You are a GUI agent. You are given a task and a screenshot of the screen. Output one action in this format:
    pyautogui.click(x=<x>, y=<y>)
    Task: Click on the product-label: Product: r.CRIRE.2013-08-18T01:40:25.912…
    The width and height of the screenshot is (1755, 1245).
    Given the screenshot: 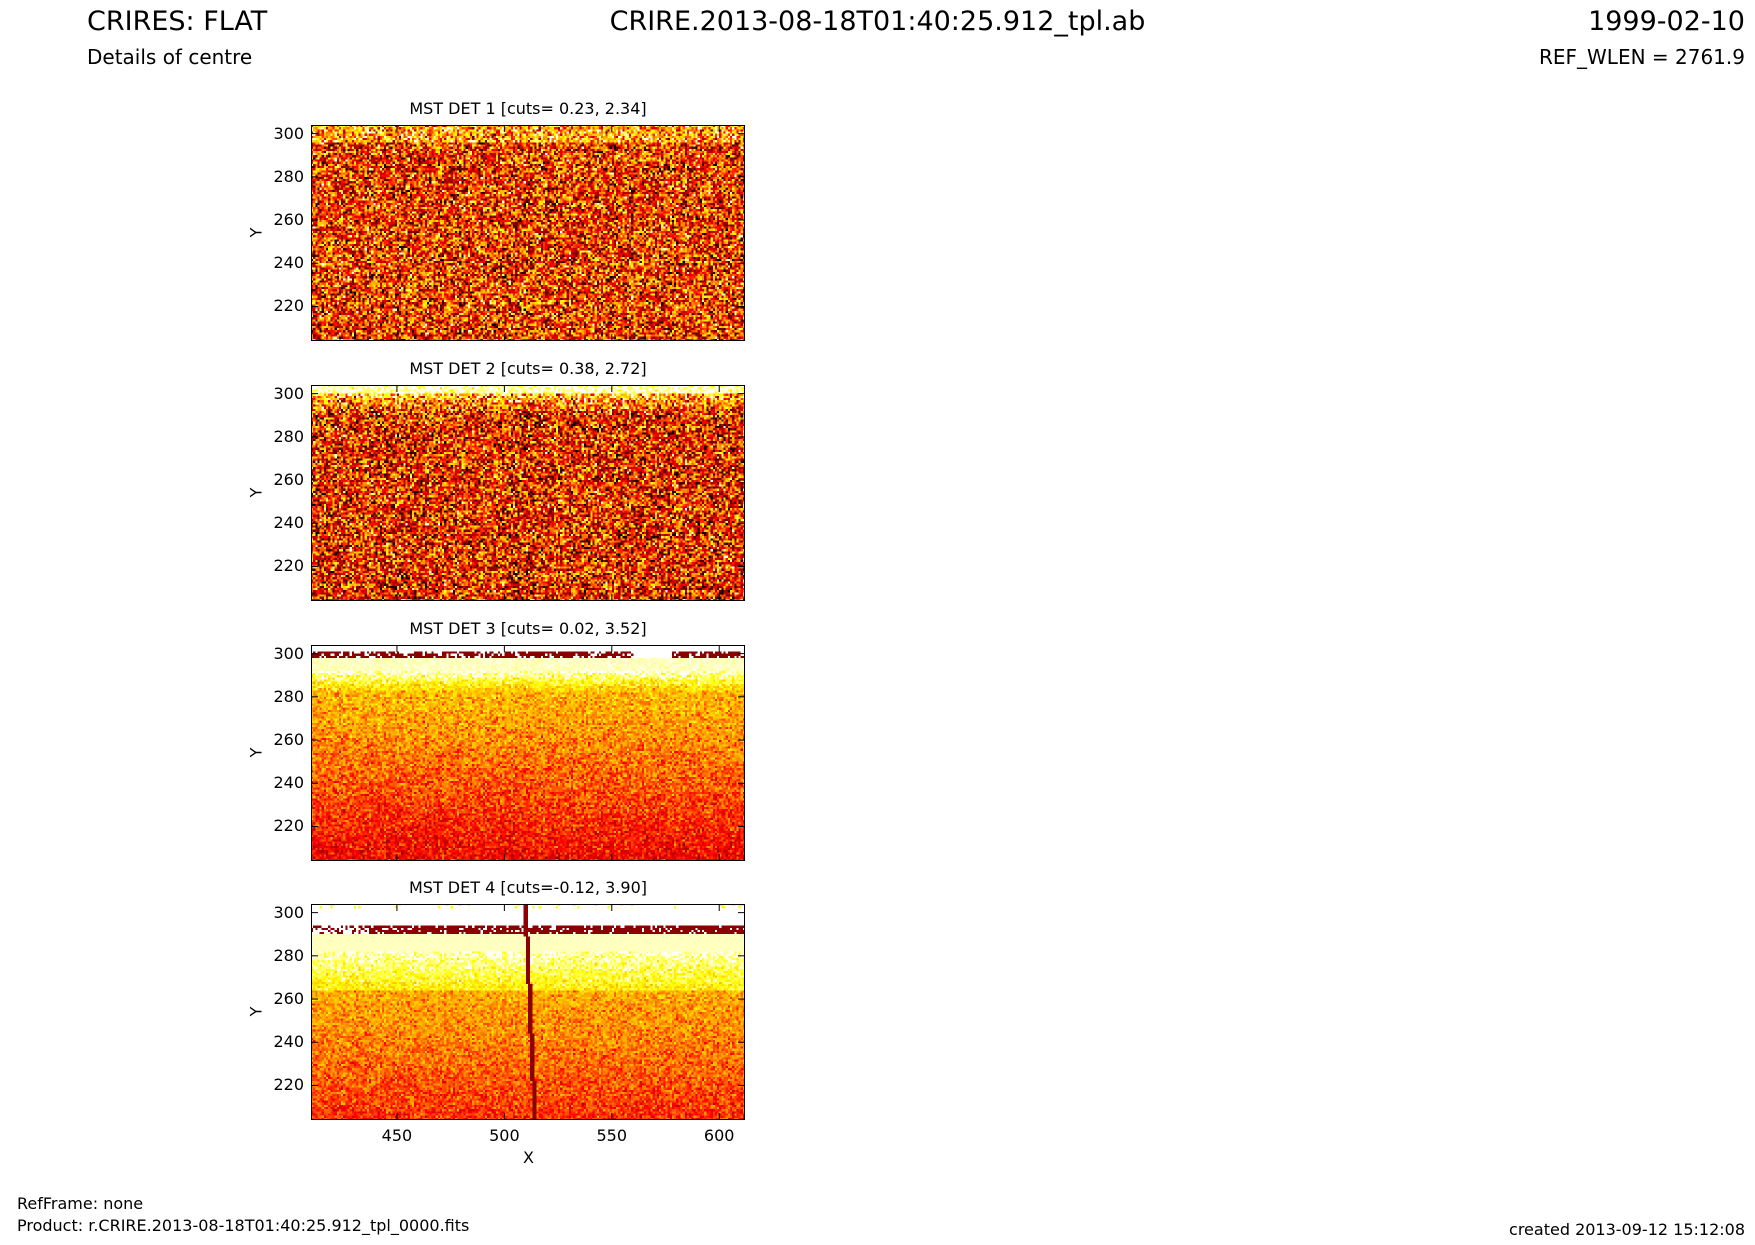 What is the action you would take?
    pyautogui.click(x=243, y=1225)
    